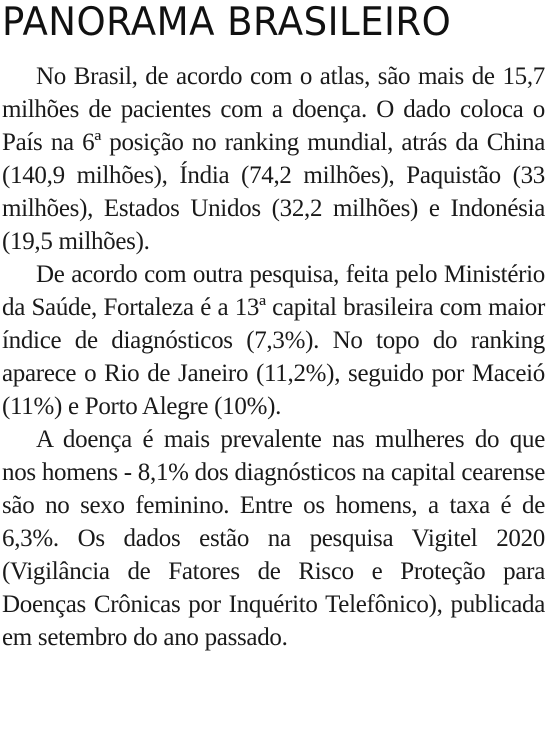  Describe the element at coordinates (227, 22) in the screenshot. I see `headline: PANORAMA BRASILEIRO` at that location.